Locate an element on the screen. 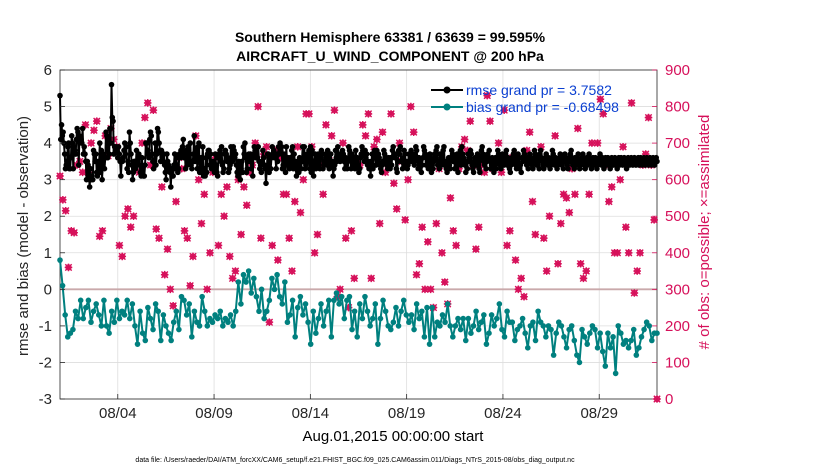 This screenshot has width=830, height=470. x-tick-label: 08/04 is located at coordinates (118, 413).